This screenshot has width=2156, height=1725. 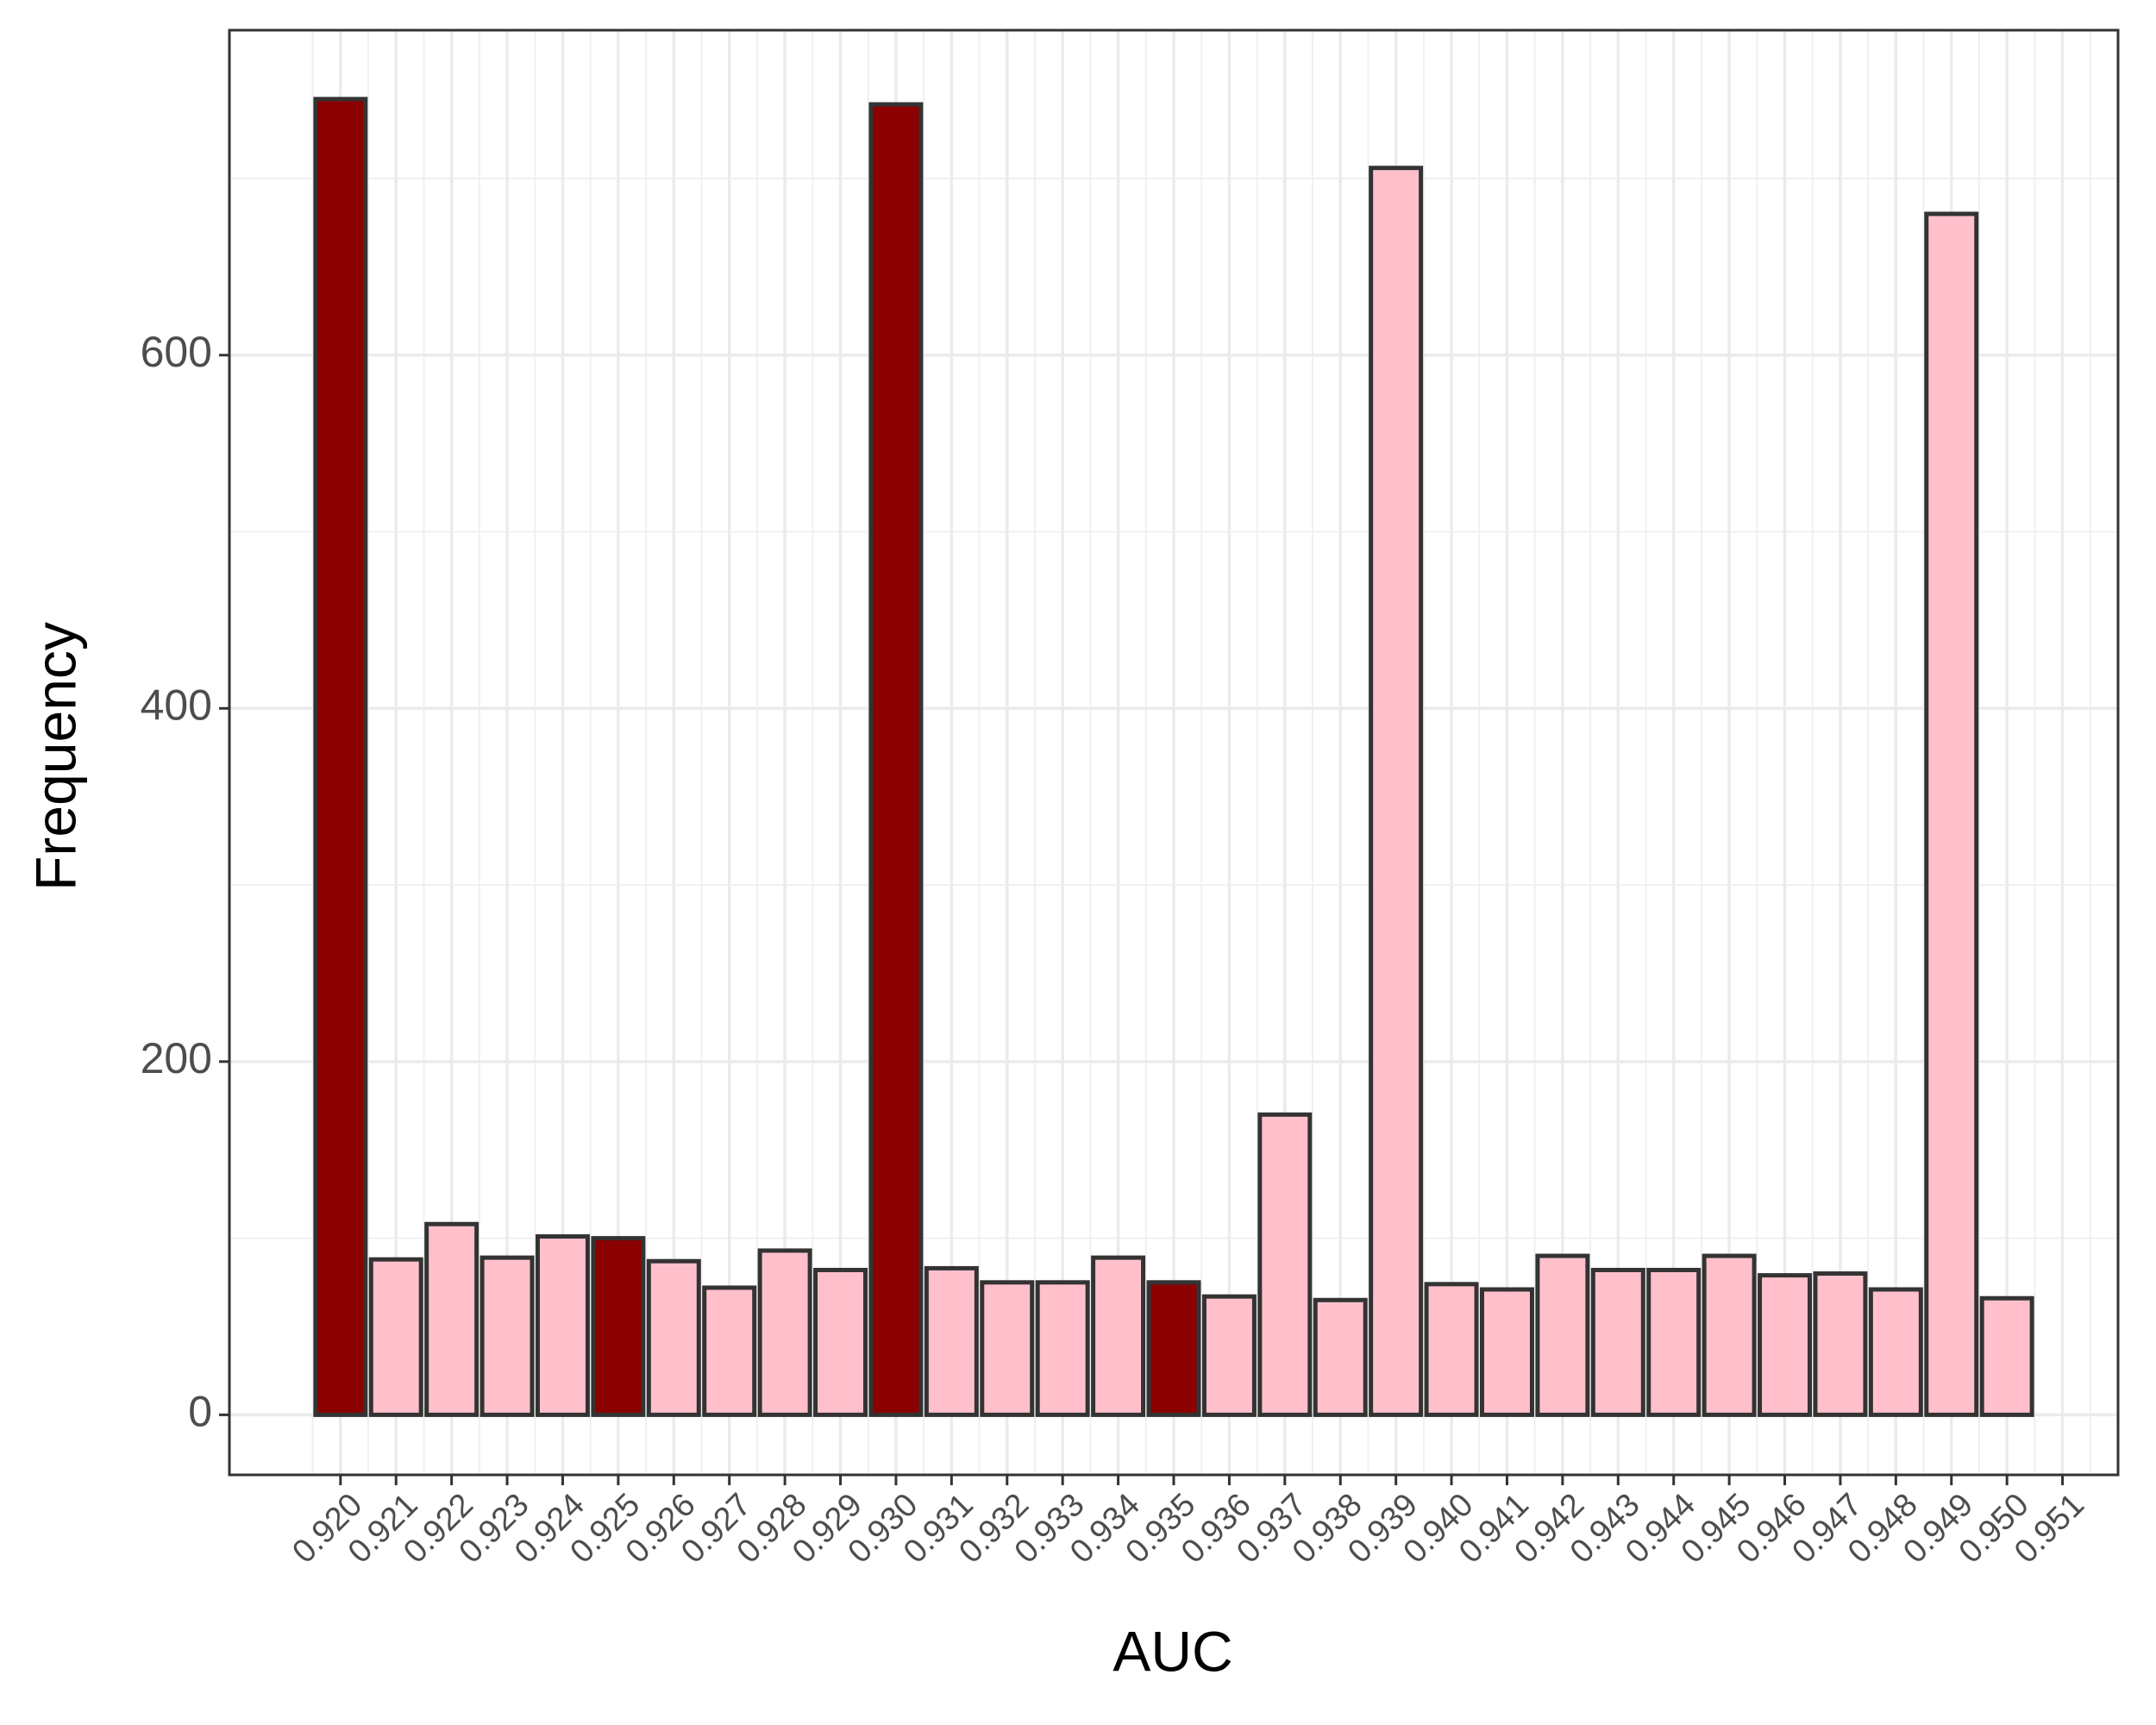 What do you see at coordinates (176, 1058) in the screenshot?
I see `y-tick-label: 200` at bounding box center [176, 1058].